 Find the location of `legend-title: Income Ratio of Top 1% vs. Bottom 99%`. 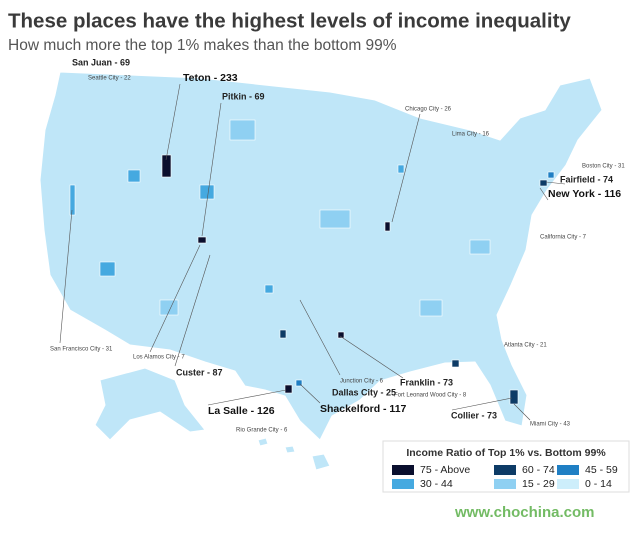

legend-title: Income Ratio of Top 1% vs. Bottom 99% is located at coordinates (506, 453).